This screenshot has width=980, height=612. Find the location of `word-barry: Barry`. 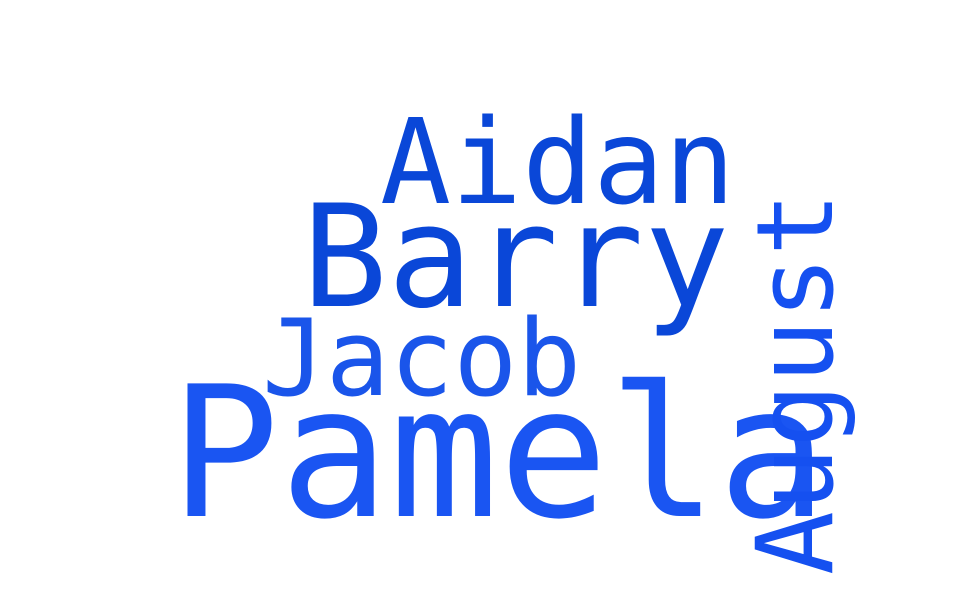

word-barry: Barry is located at coordinates (516, 257).